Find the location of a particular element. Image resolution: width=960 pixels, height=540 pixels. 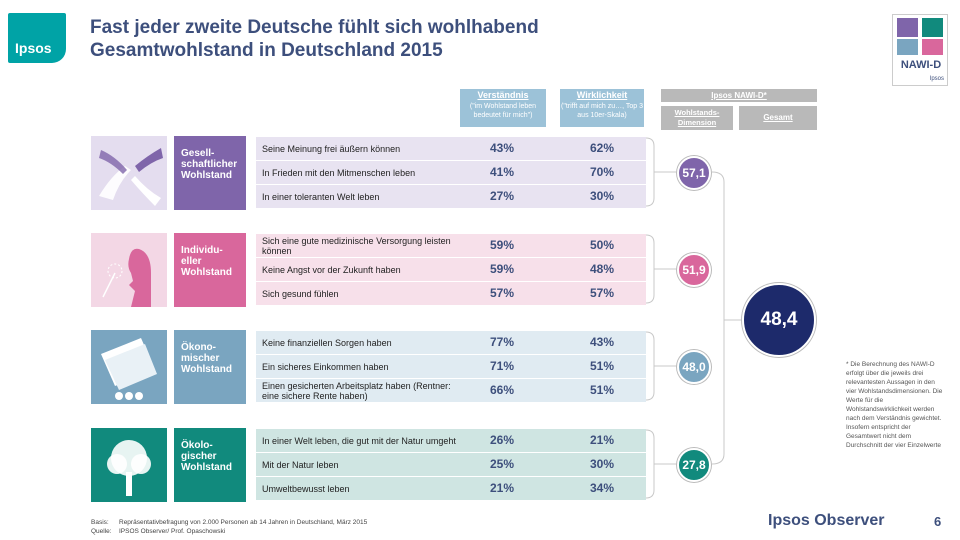

category-label: Ökono- mischer Wohlstand is located at coordinates (210, 367).